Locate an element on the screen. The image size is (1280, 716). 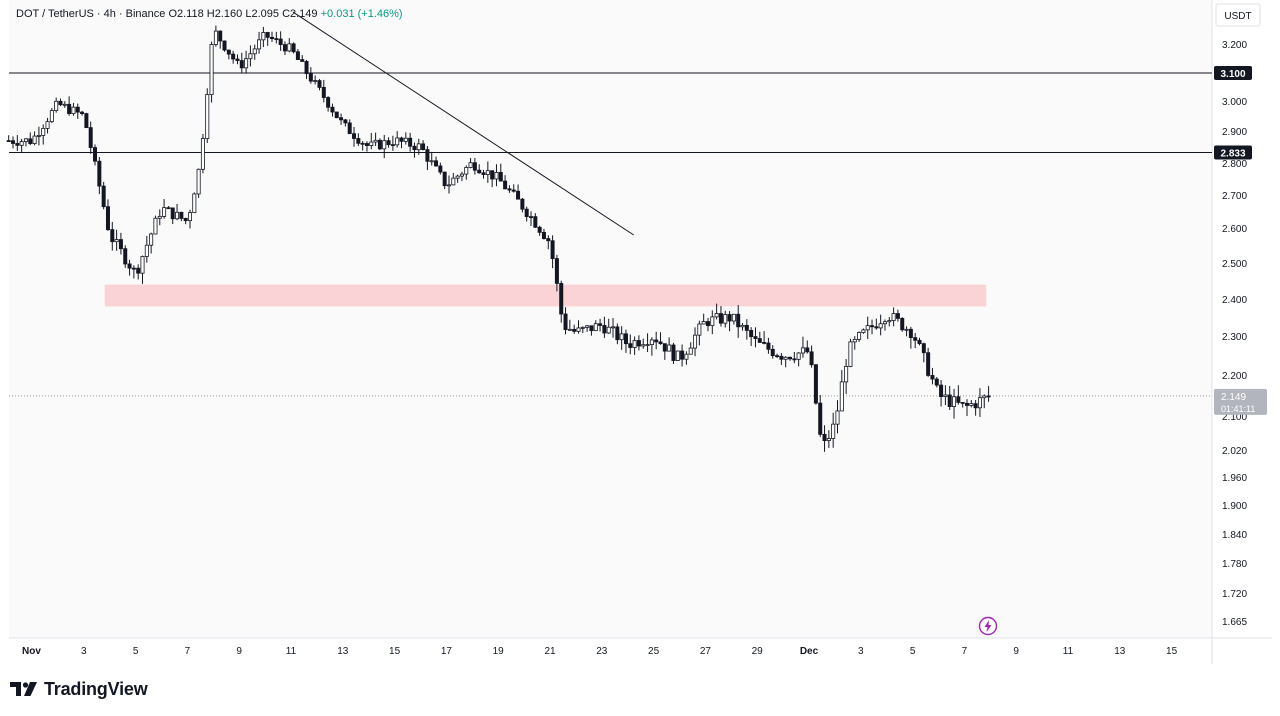
trendline is located at coordinates (463, 123).